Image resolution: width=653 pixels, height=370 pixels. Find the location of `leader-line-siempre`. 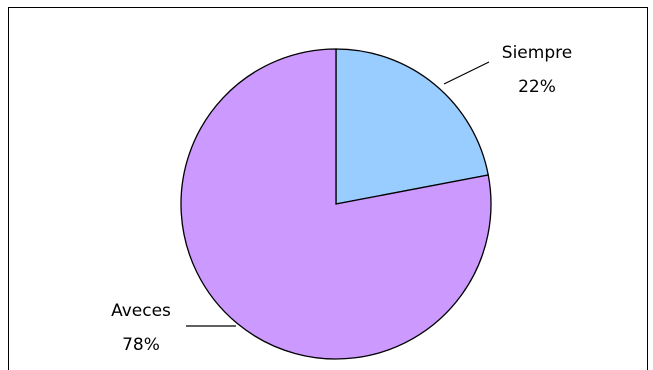

leader-line-siempre is located at coordinates (466, 73).